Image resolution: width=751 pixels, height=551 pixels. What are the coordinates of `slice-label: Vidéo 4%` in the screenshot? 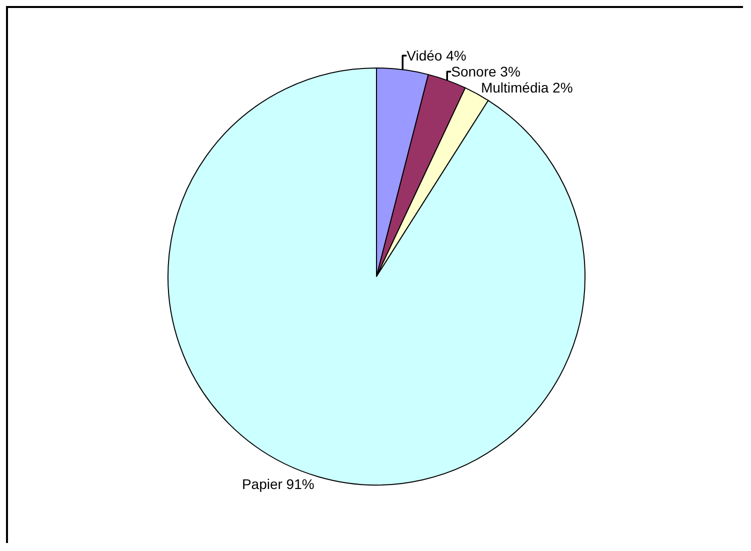 It's located at (436, 56).